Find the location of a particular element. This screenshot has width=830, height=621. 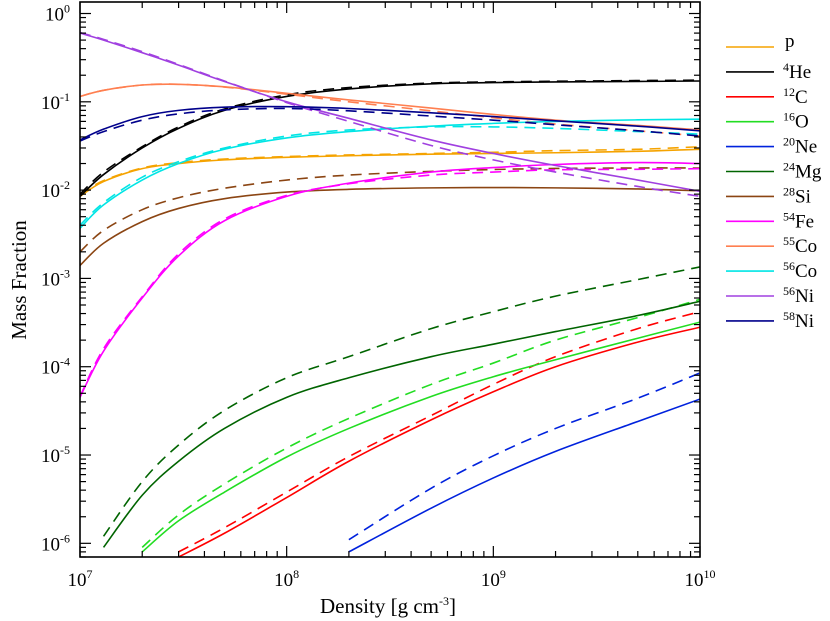

legend-label-54fe: 54Fe is located at coordinates (798, 220).